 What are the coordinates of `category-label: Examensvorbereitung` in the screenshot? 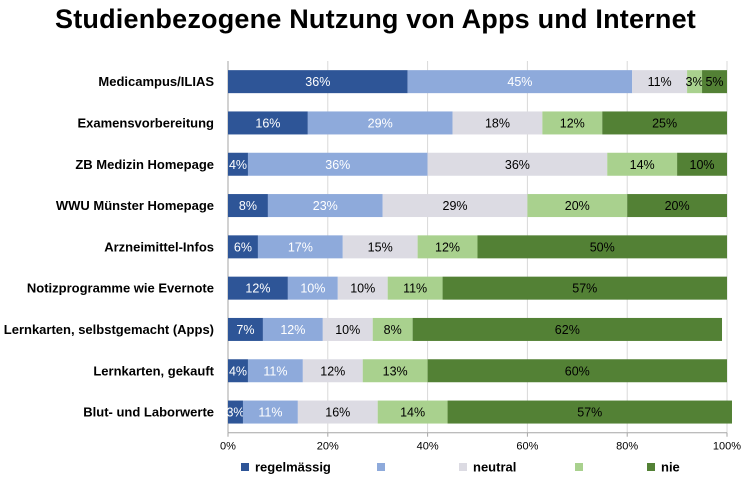 It's located at (145, 122).